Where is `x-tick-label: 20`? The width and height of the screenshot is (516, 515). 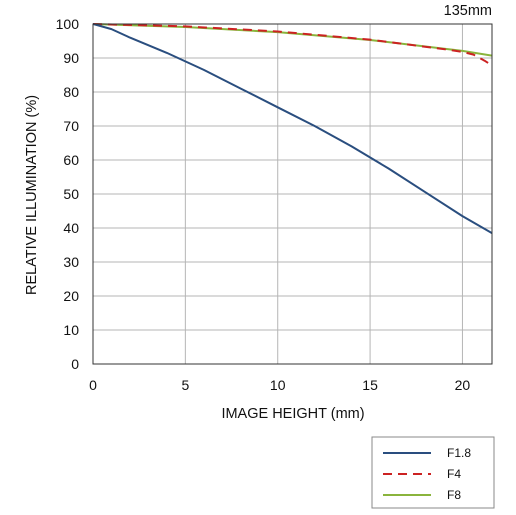 x-tick-label: 20 is located at coordinates (463, 385).